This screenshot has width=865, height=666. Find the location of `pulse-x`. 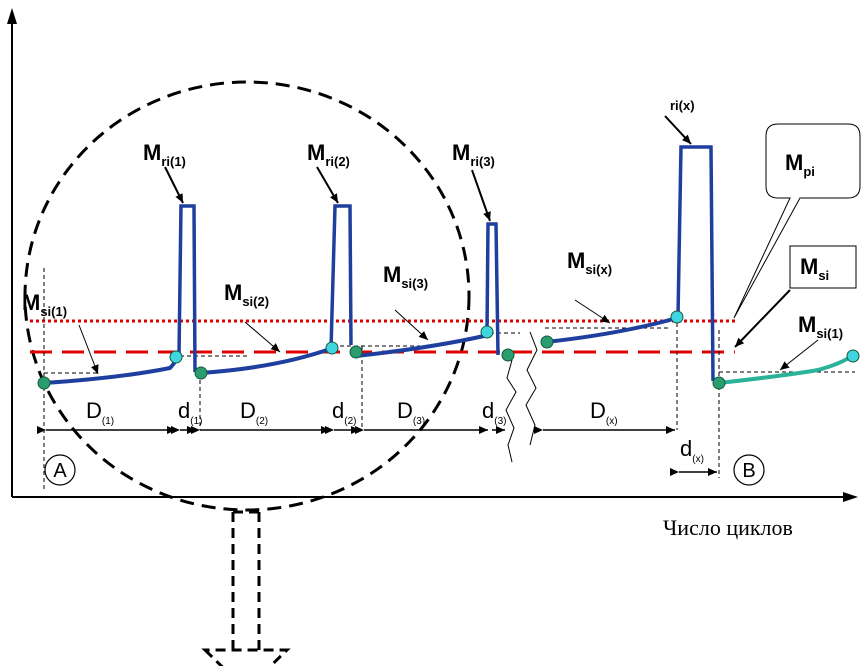

pulse-x is located at coordinates (695, 263).